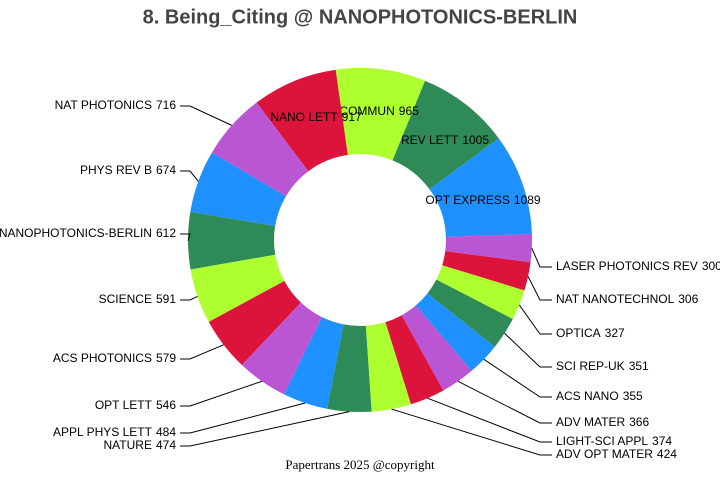 The height and width of the screenshot is (480, 720). I want to click on slice-label-name: PHYS REV B, so click(116, 170).